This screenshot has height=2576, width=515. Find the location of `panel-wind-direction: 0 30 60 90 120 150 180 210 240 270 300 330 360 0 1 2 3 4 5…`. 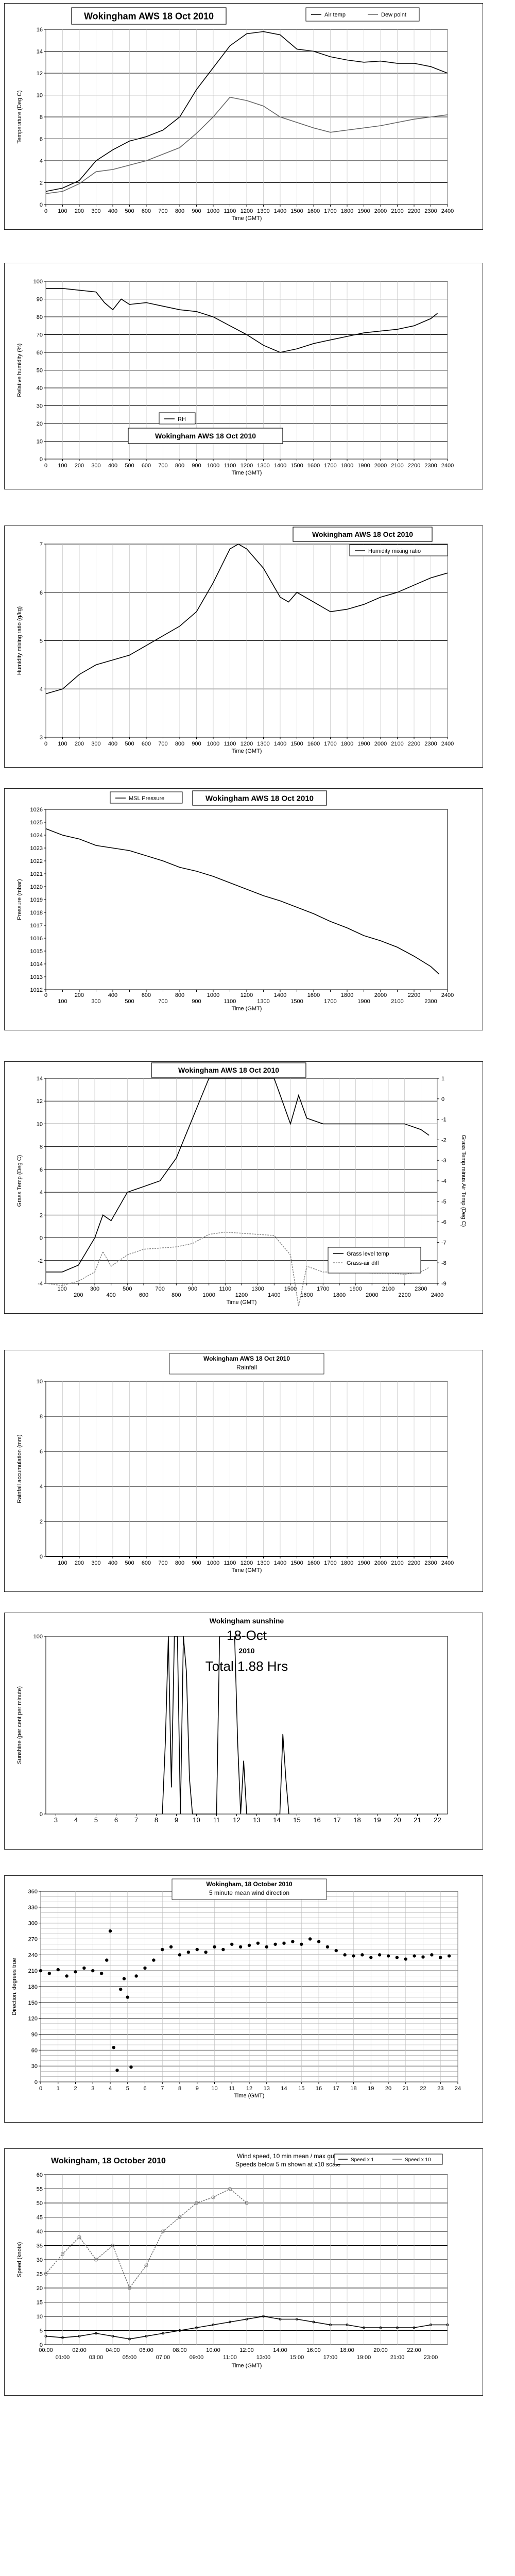

panel-wind-direction: 0 30 60 90 120 150 180 210 240 270 300 330 360 0 1 2 3 4 5… is located at coordinates (243, 1999).